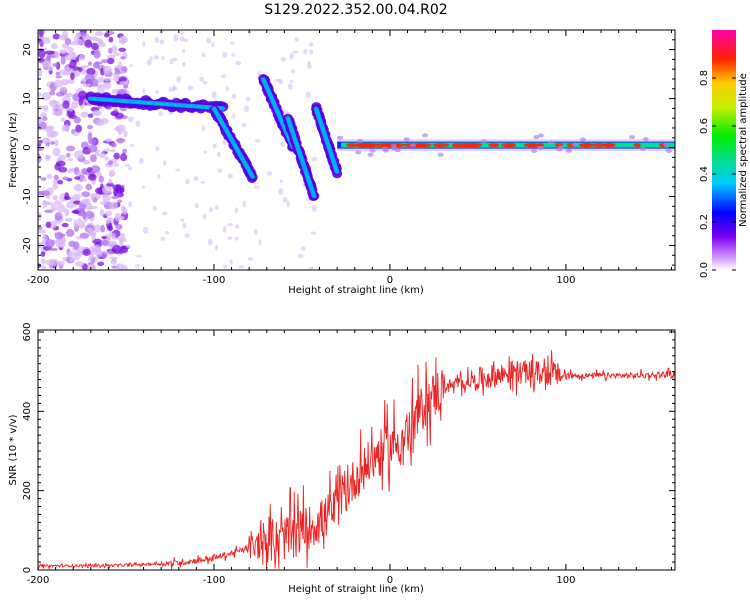 The image size is (750, 600). What do you see at coordinates (356, 589) in the screenshot?
I see `snr-x-label: Height of straight line (km)` at bounding box center [356, 589].